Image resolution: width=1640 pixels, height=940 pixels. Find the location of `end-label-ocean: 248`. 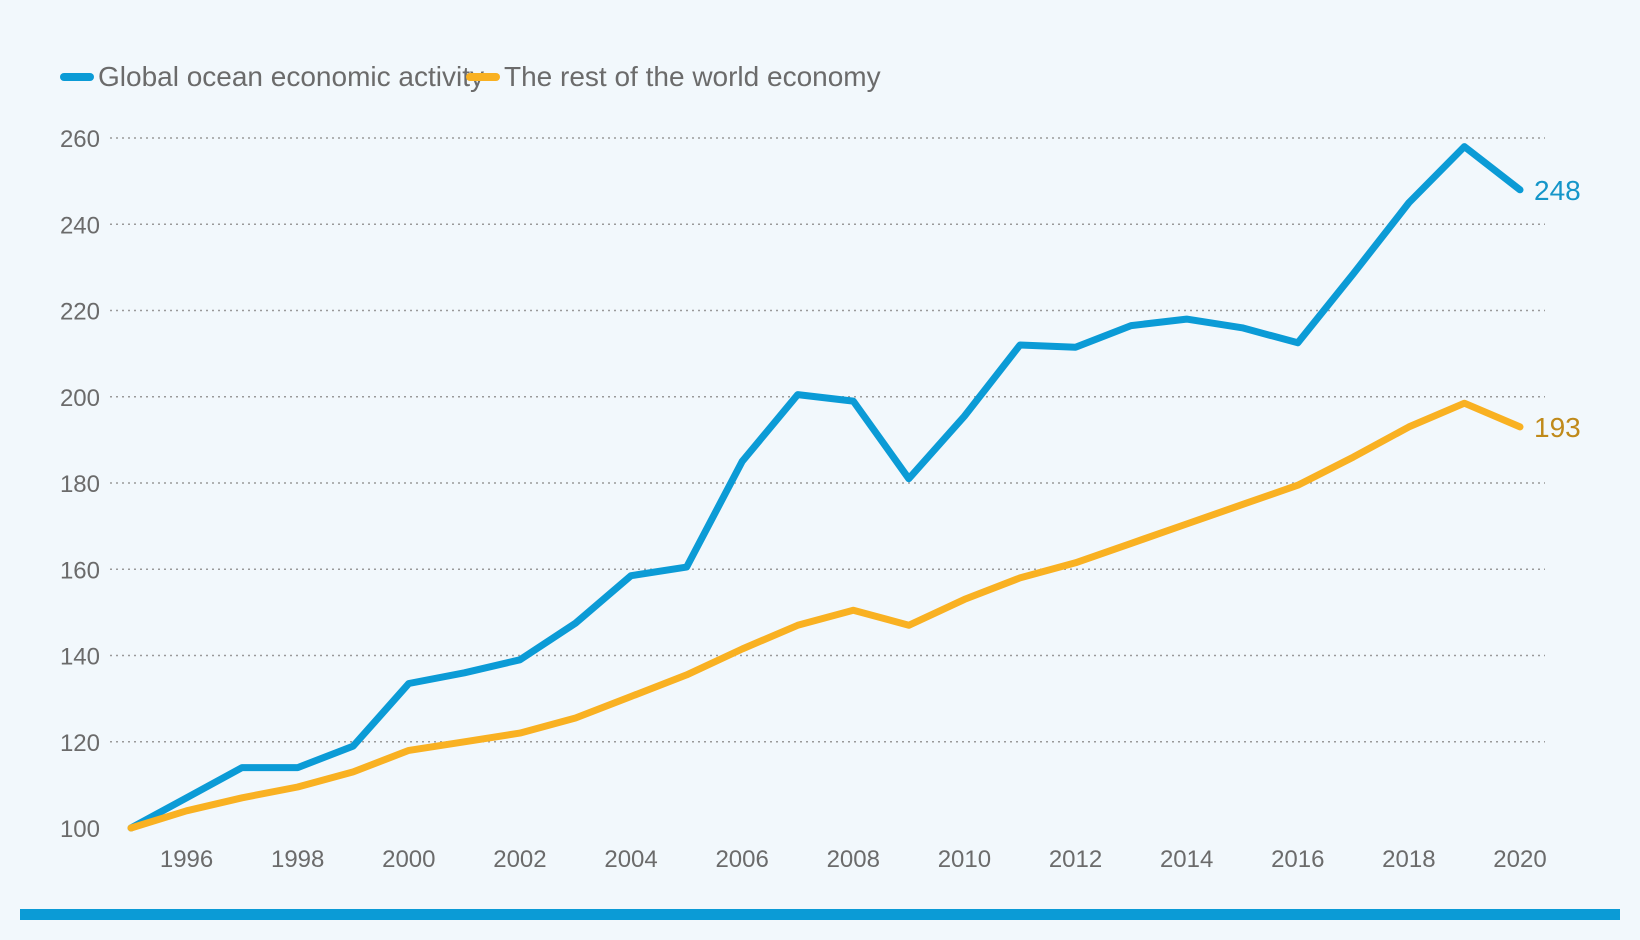

end-label-ocean: 248 is located at coordinates (1557, 190).